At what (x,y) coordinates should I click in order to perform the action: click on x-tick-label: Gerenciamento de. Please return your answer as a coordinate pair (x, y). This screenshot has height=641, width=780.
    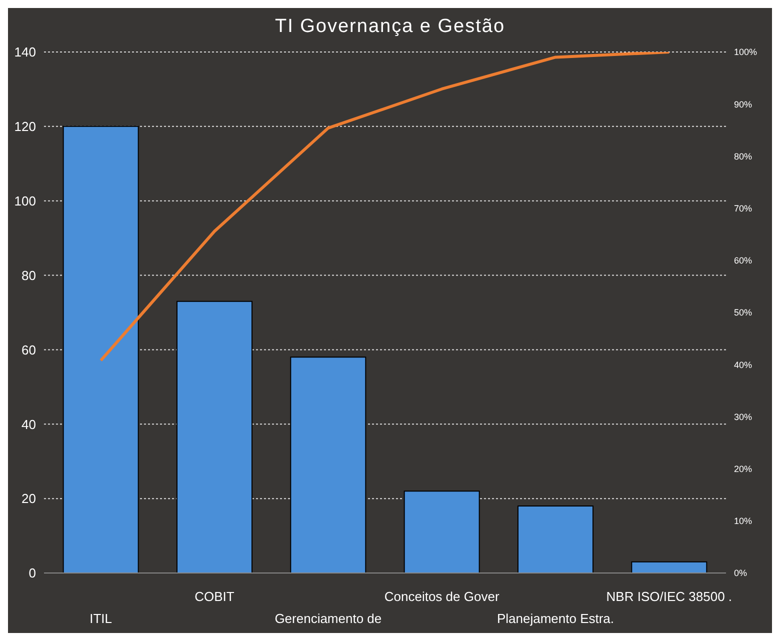
    Looking at the image, I should click on (328, 618).